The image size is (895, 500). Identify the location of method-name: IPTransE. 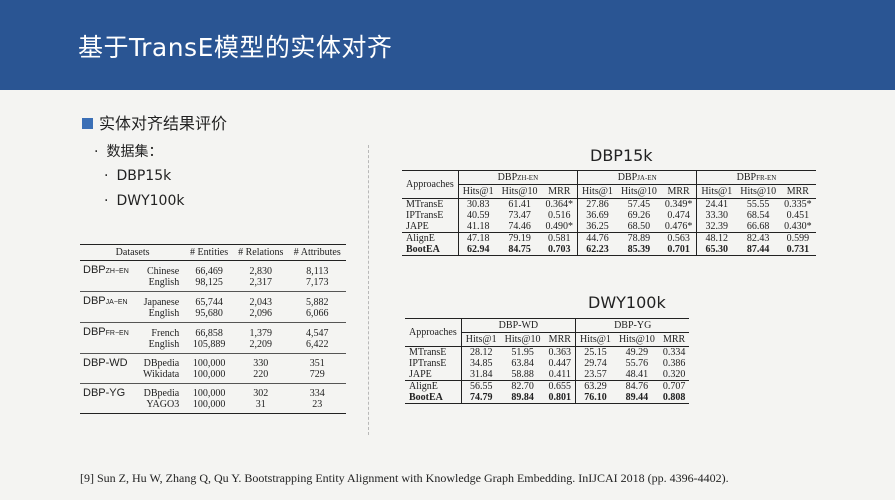
(428, 363).